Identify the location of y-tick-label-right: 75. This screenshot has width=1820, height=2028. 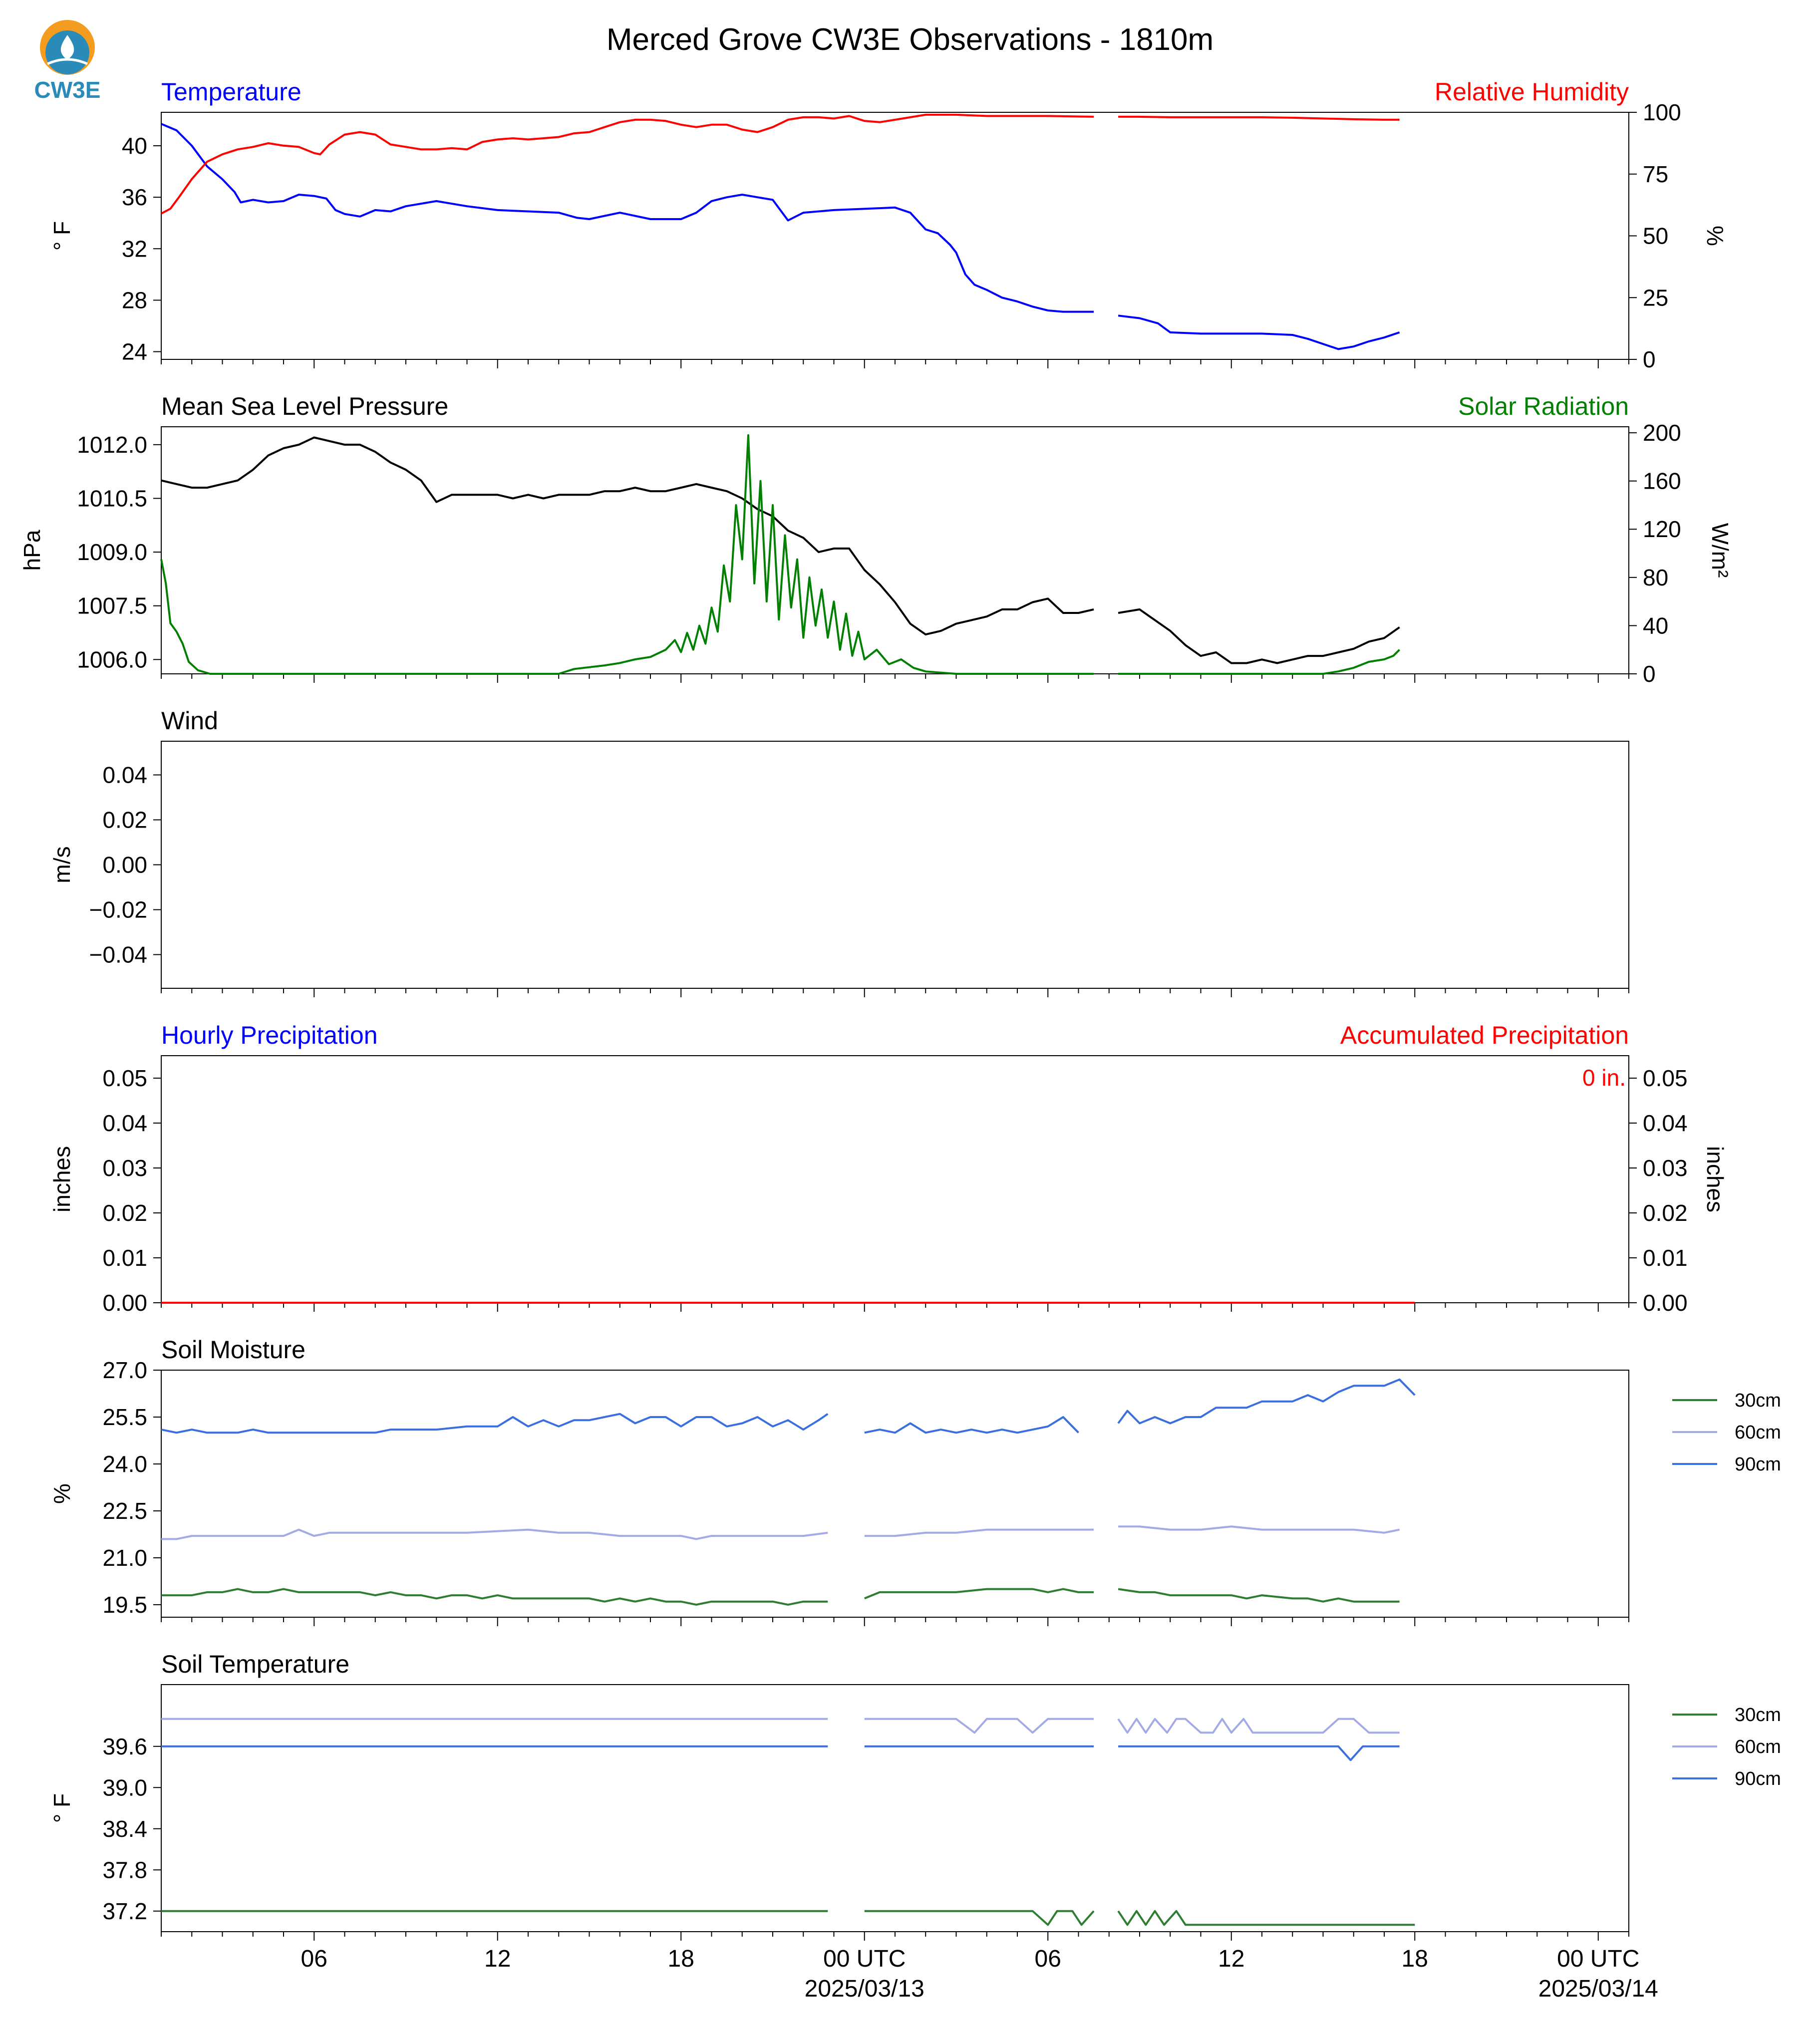
(1655, 174).